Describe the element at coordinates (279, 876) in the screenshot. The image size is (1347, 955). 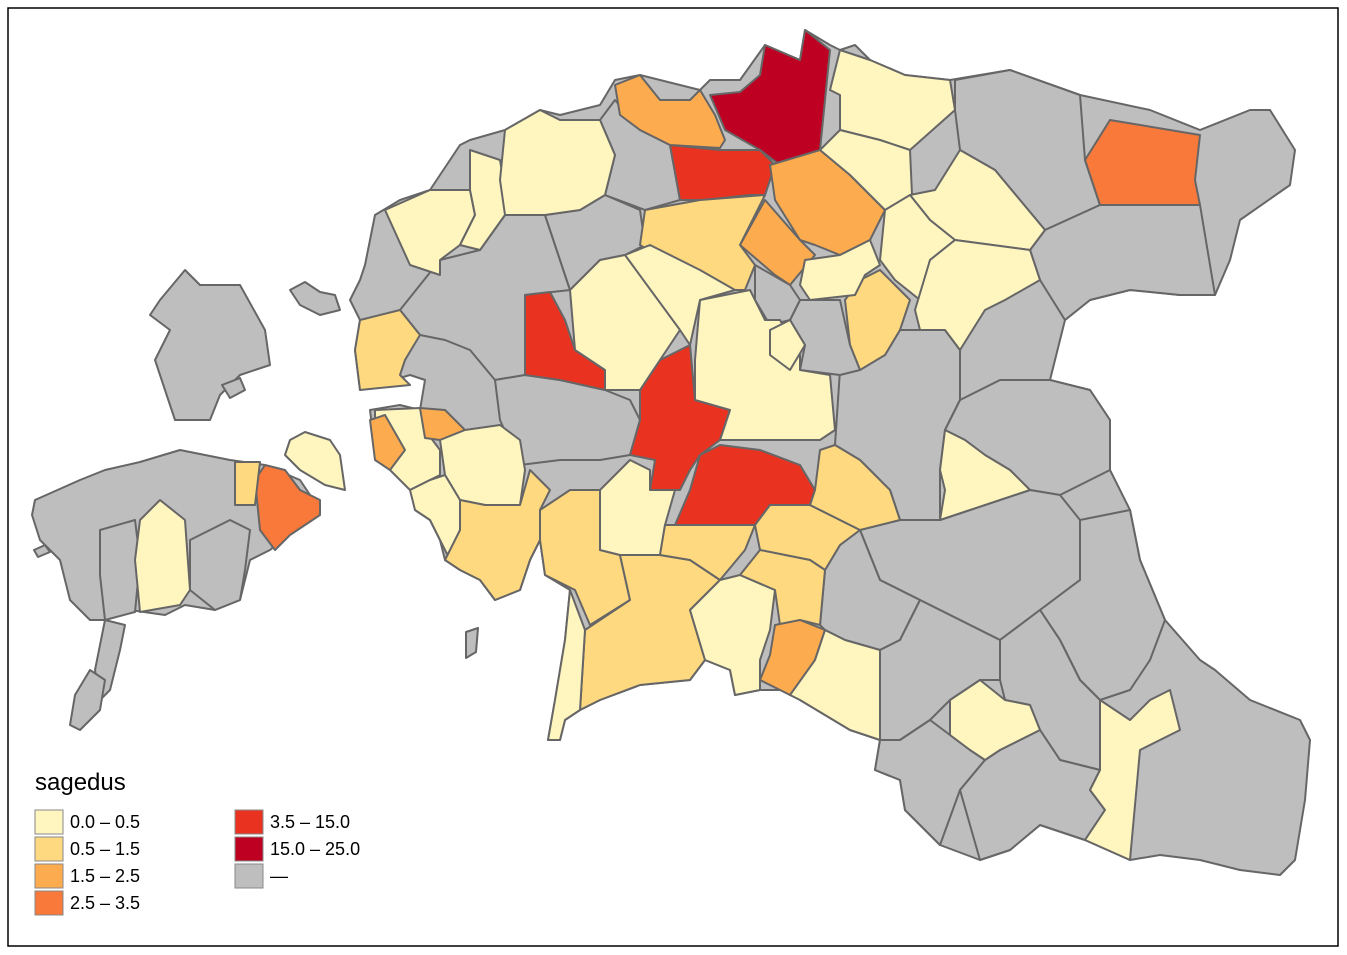
I see `legend-label: —` at that location.